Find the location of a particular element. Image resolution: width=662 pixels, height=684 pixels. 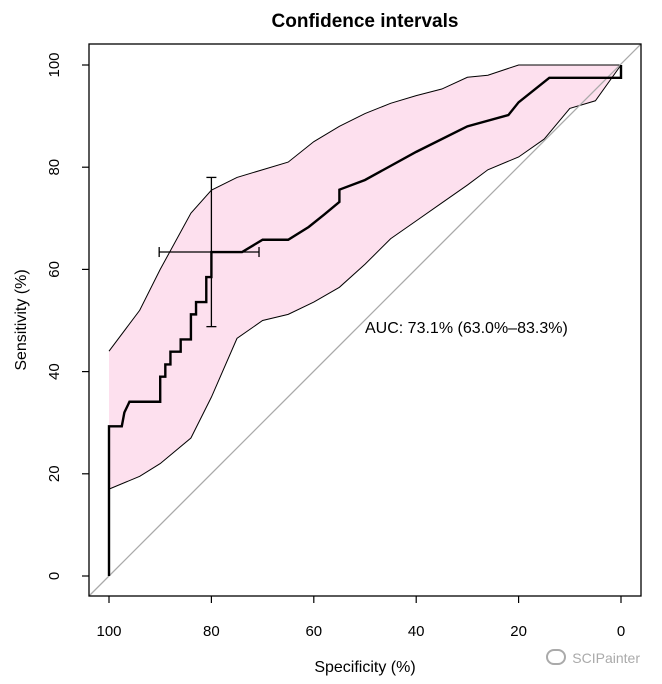

watermark-text: SCIPainter is located at coordinates (606, 658).